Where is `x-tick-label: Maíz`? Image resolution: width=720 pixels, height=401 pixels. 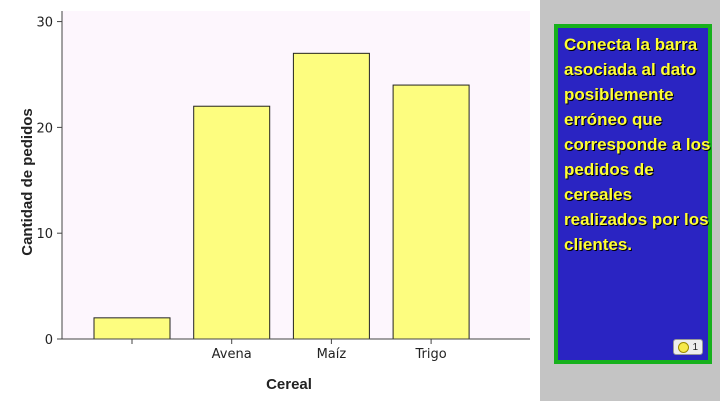 x-tick-label: Maíz is located at coordinates (332, 354).